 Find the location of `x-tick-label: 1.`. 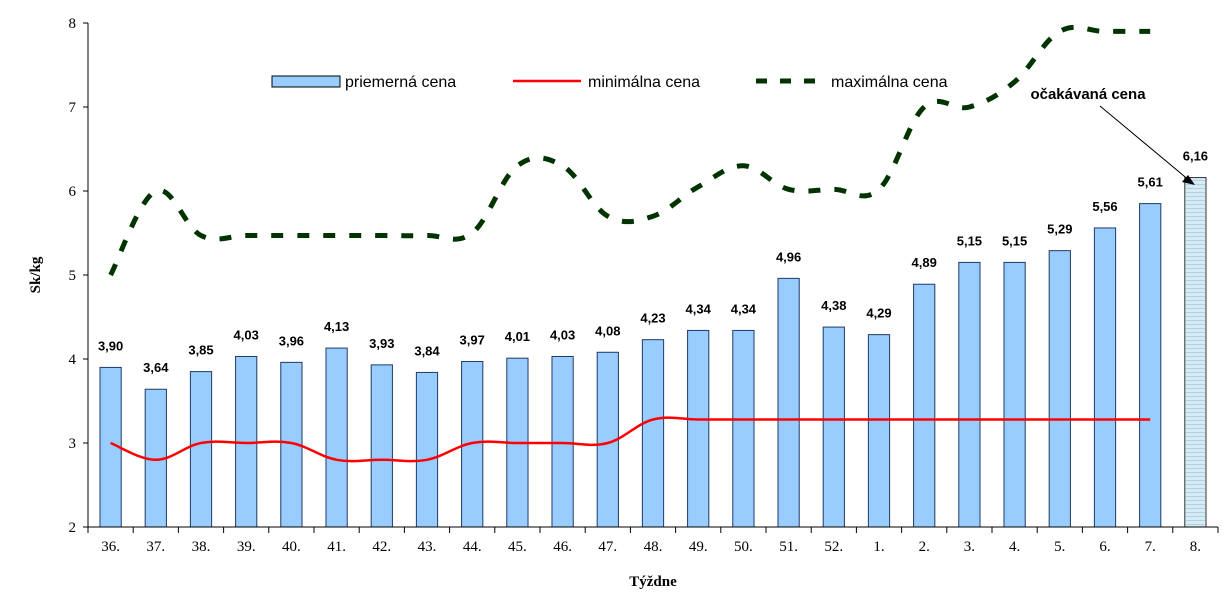

x-tick-label: 1. is located at coordinates (878, 547).